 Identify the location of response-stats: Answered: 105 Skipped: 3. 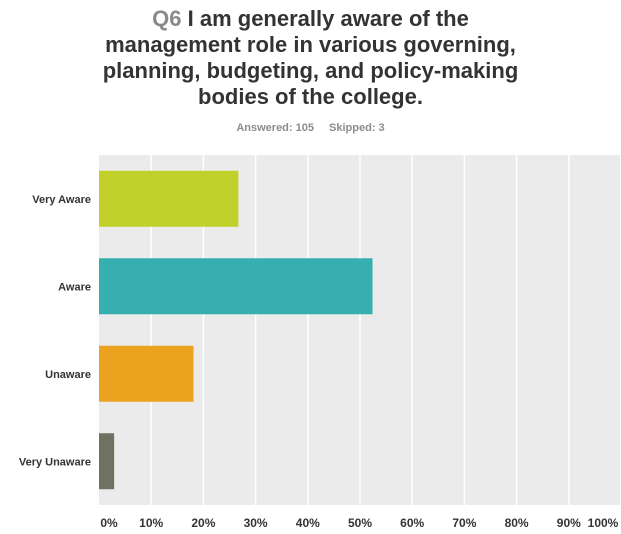
(310, 128).